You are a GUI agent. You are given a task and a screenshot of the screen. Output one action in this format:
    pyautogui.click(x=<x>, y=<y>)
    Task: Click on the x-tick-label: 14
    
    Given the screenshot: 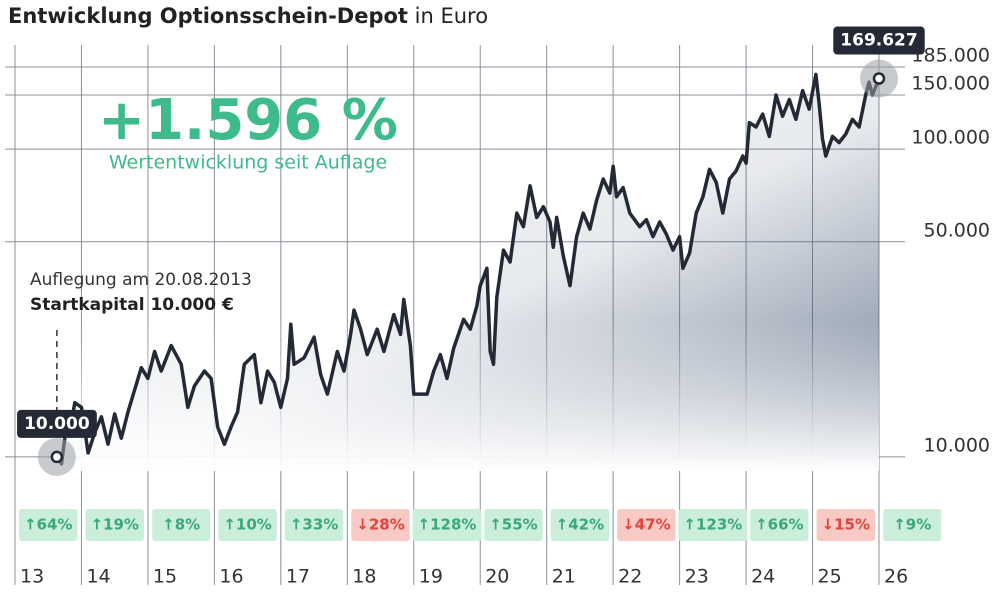 What is the action you would take?
    pyautogui.click(x=98, y=577)
    